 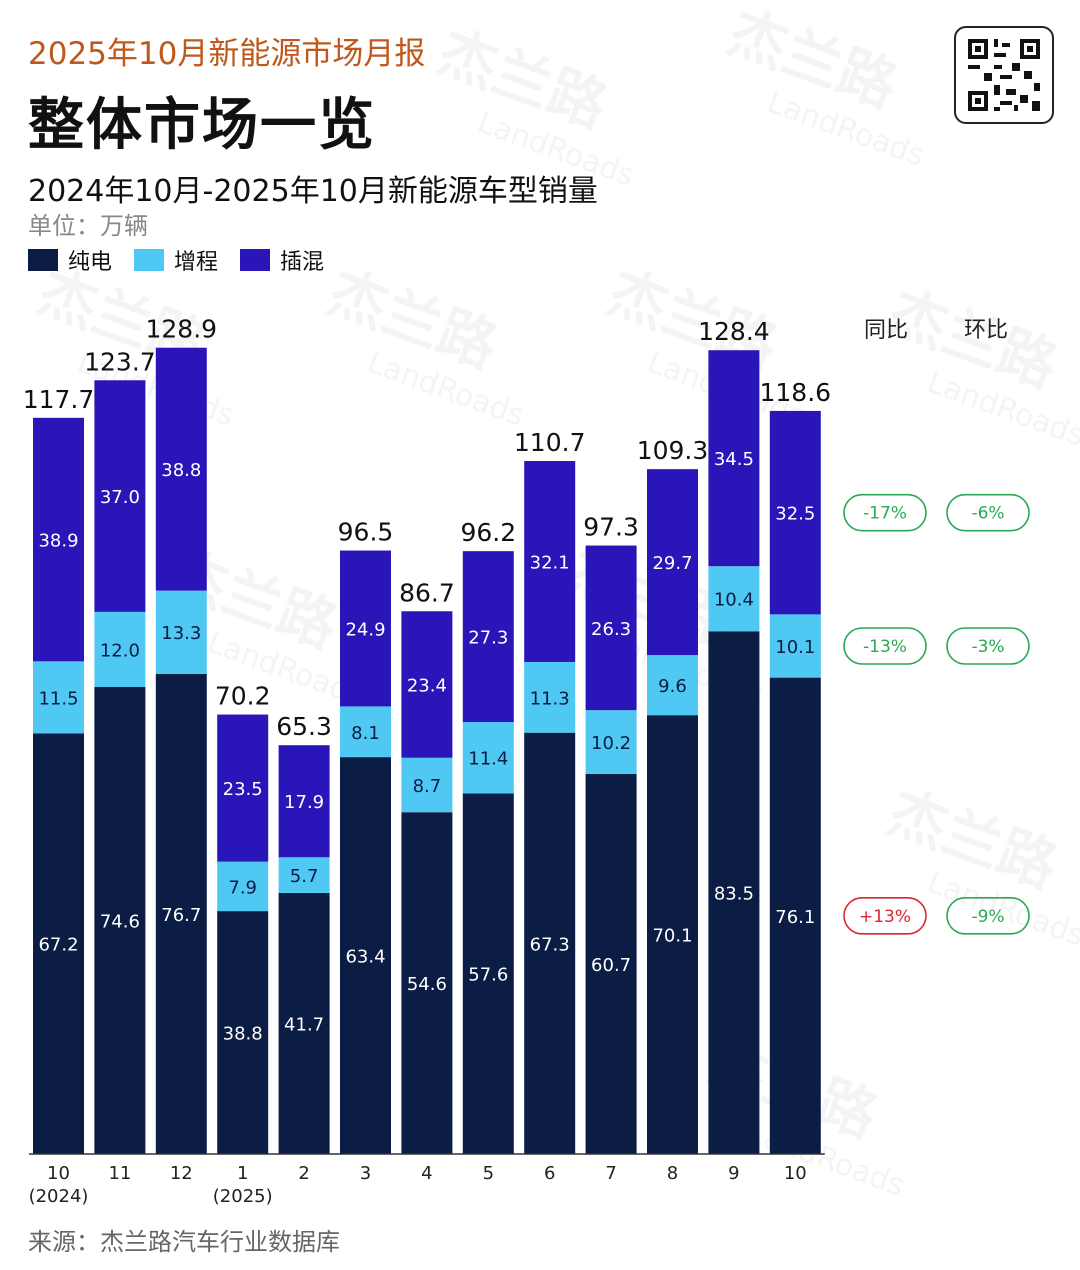 I want to click on qr-code-graphic, so click(x=1004, y=75).